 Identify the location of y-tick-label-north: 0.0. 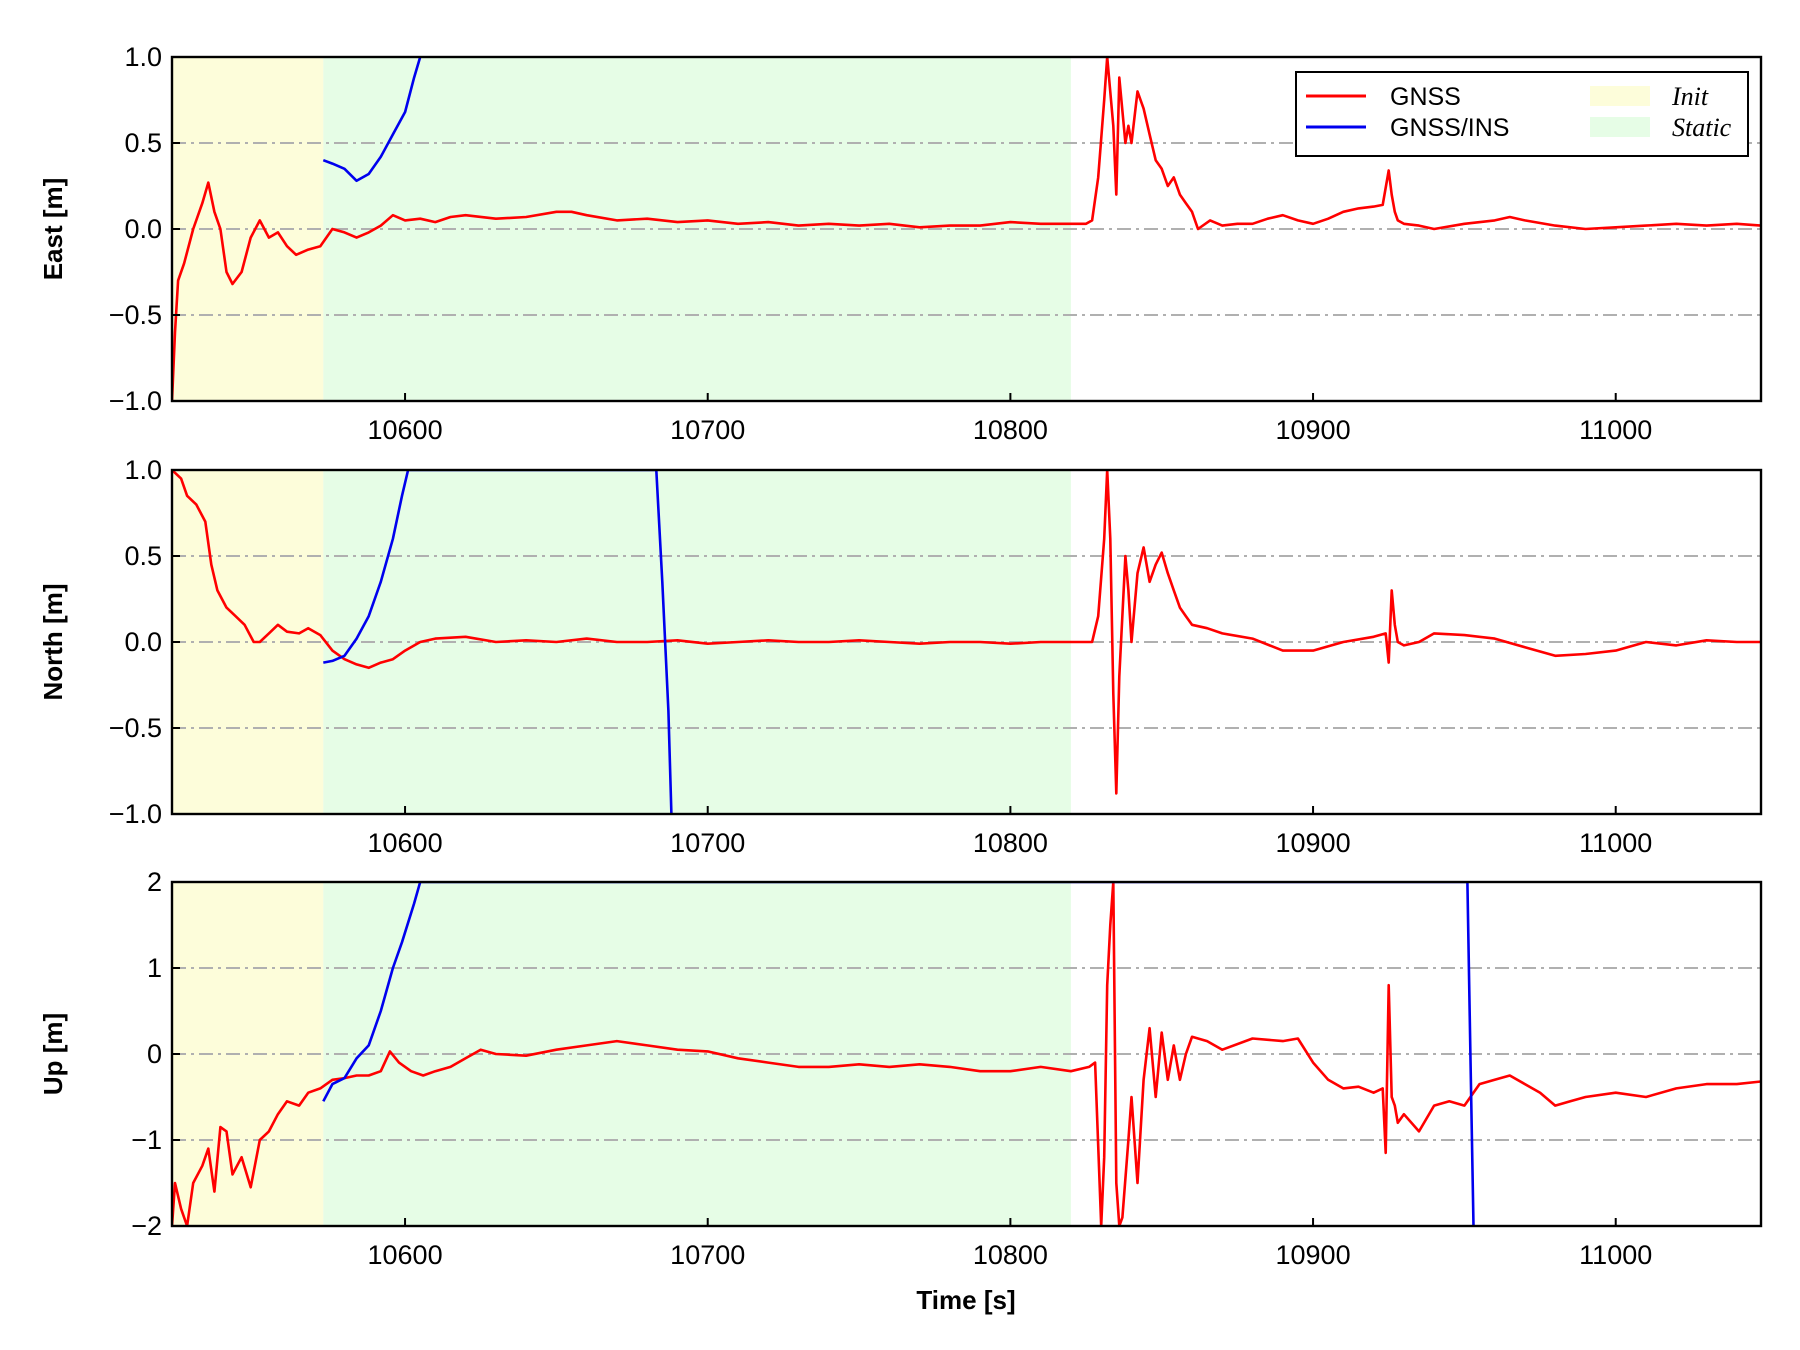
(143, 642).